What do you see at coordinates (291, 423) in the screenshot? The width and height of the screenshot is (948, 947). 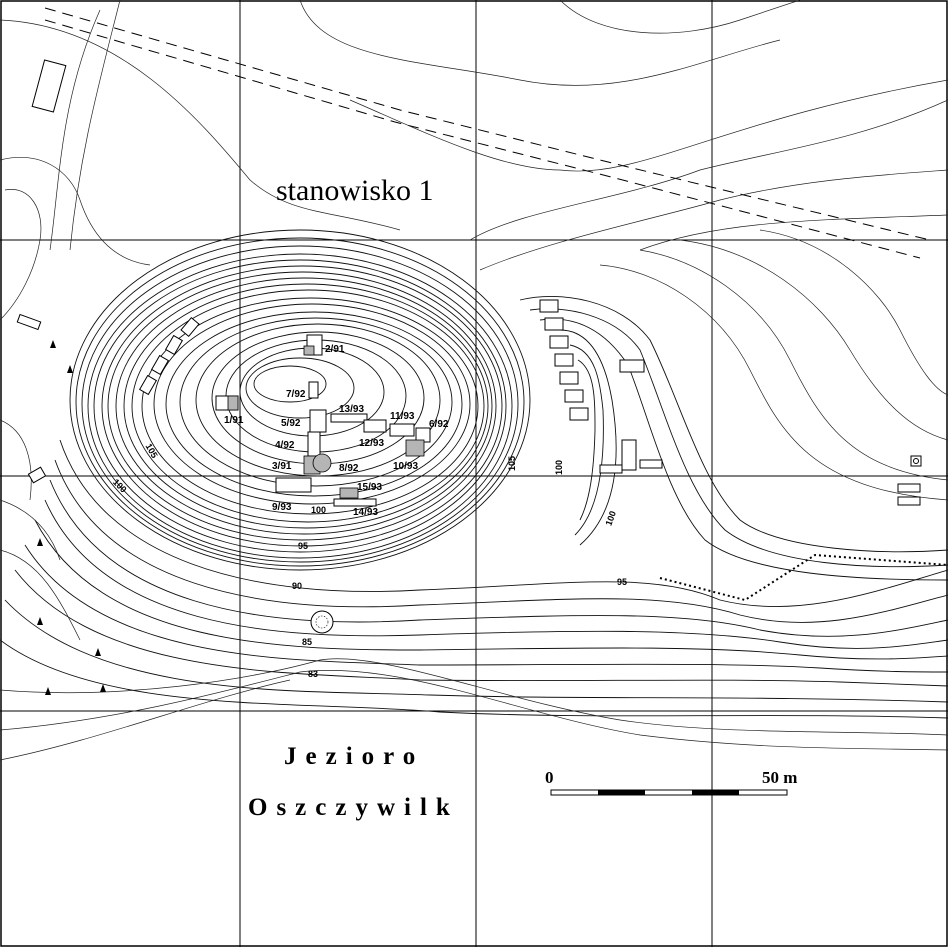 I see `trench-label: 5/92` at bounding box center [291, 423].